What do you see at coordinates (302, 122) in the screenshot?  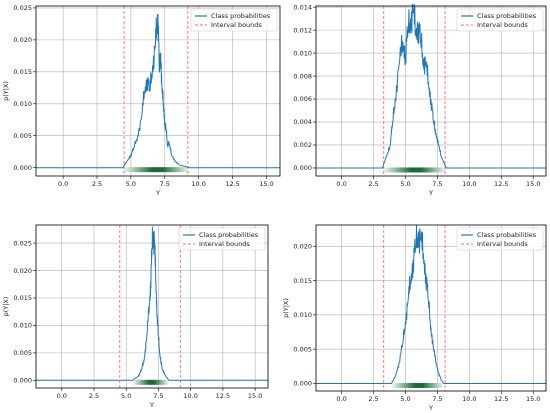 I see `y-tick-label: 0.004` at bounding box center [302, 122].